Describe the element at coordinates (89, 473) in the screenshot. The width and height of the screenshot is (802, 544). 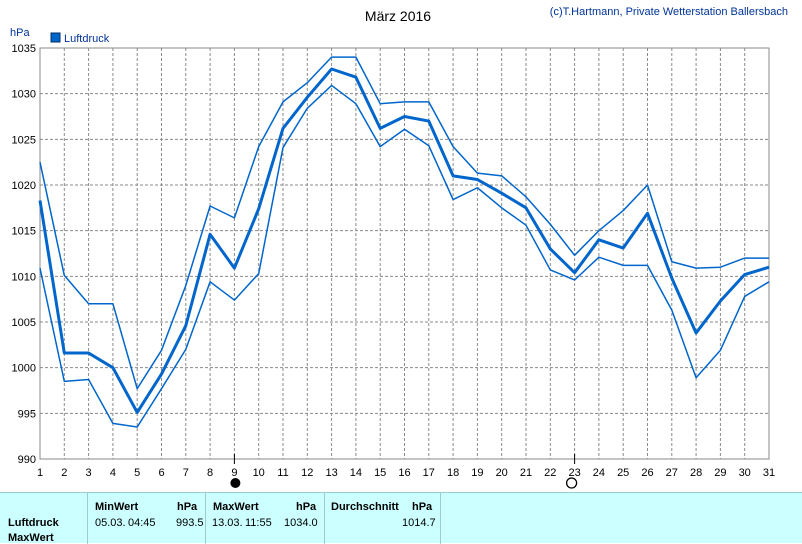
I see `x-tick-label: 3` at that location.